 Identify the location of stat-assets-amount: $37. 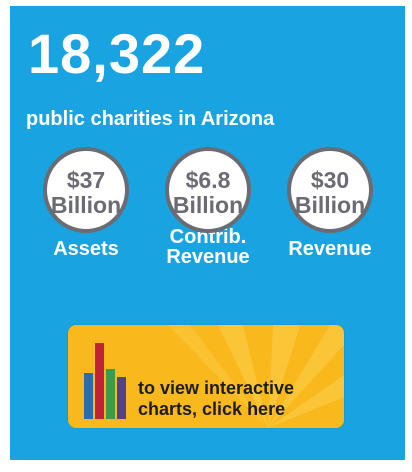
(86, 180).